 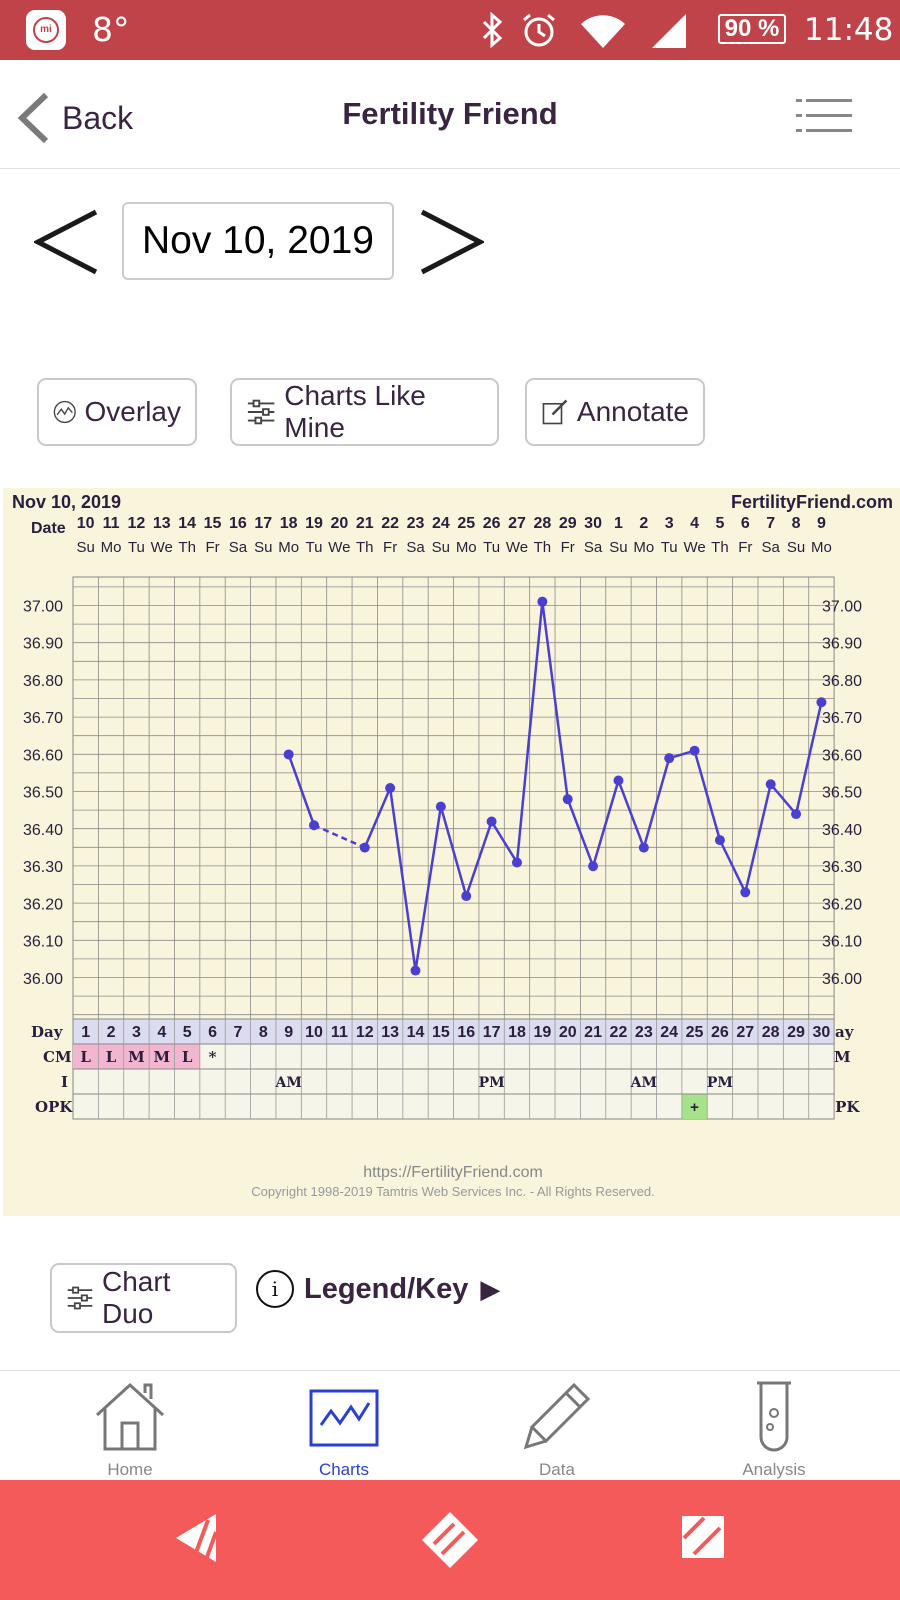 I want to click on date-tick-label: 12, so click(x=137, y=523).